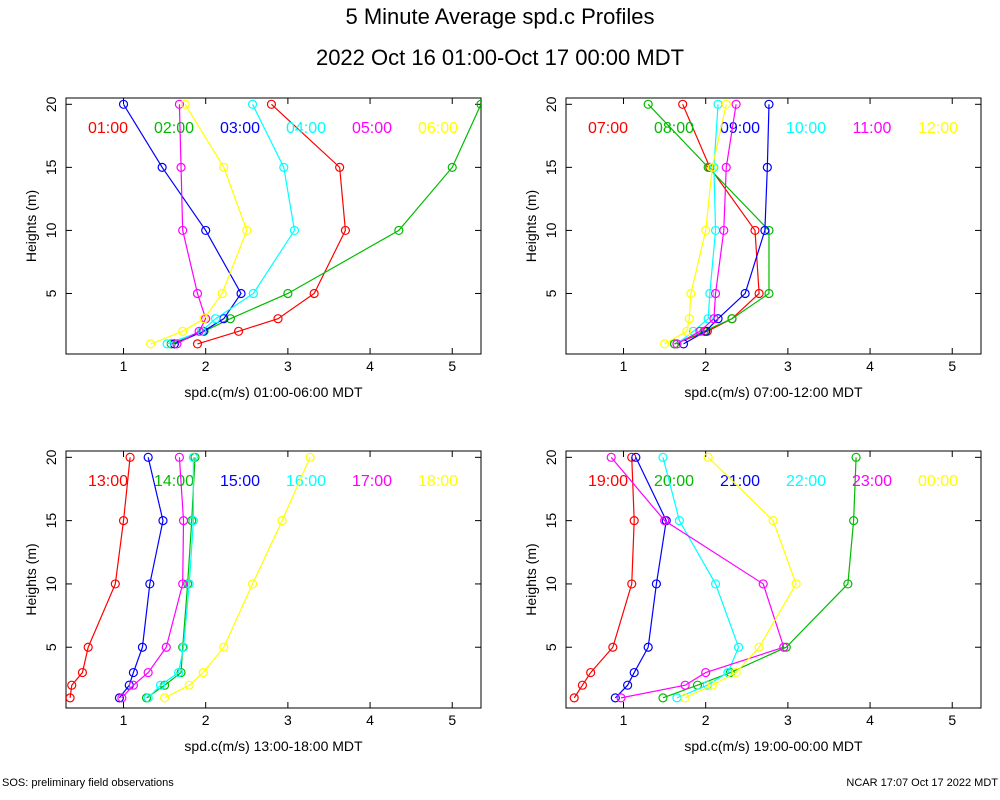 This screenshot has height=800, width=1000. Describe the element at coordinates (674, 128) in the screenshot. I see `legend-entry: 08:00` at that location.